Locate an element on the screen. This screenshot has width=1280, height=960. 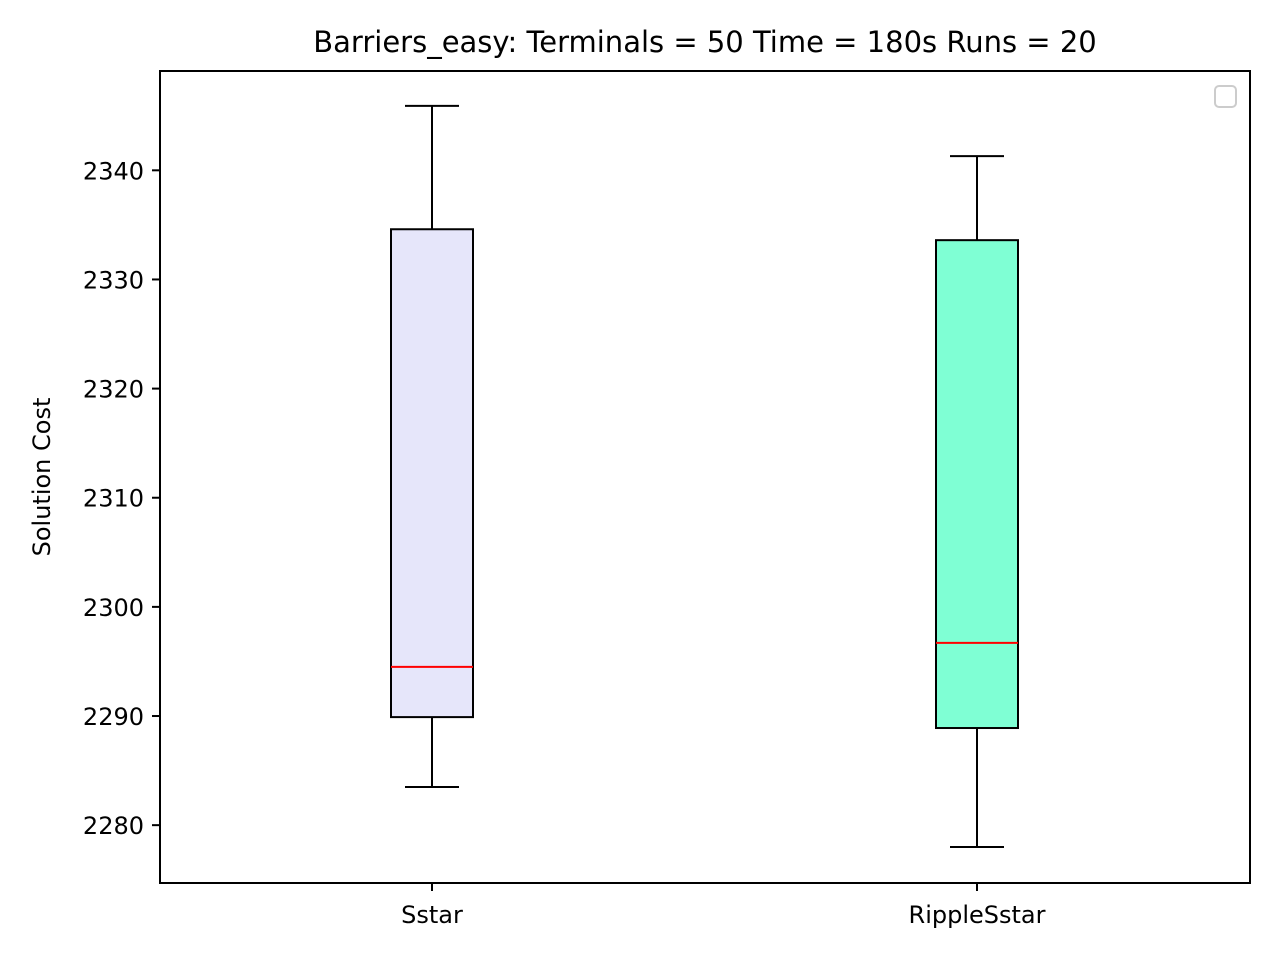
y-tick-label: 2300 is located at coordinates (113, 608).